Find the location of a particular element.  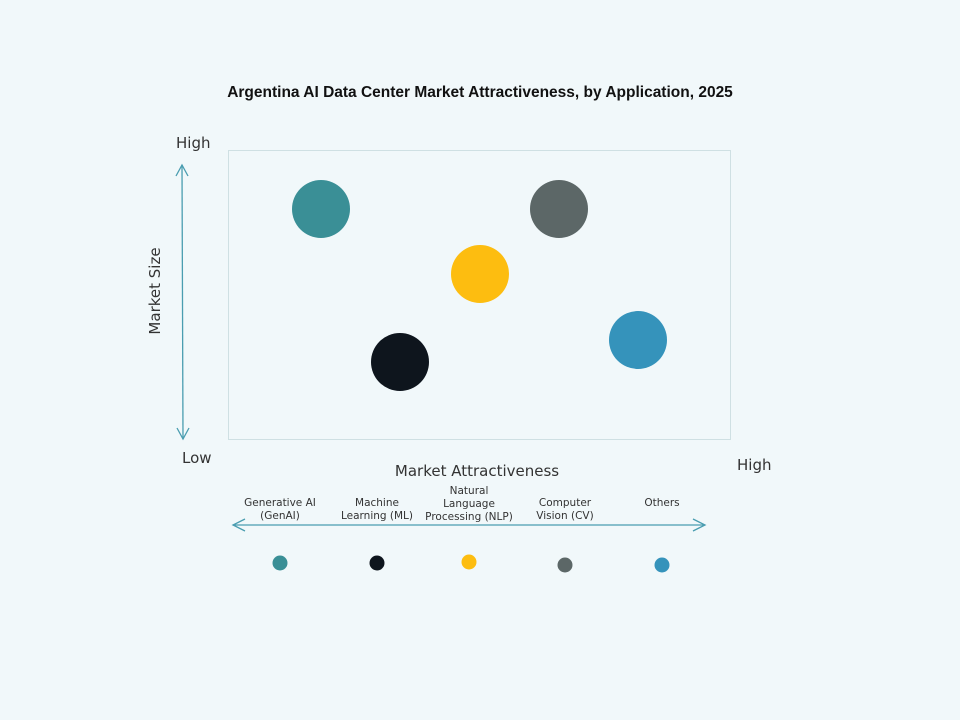

x-axis-title: Market Attractiveness is located at coordinates (477, 471).